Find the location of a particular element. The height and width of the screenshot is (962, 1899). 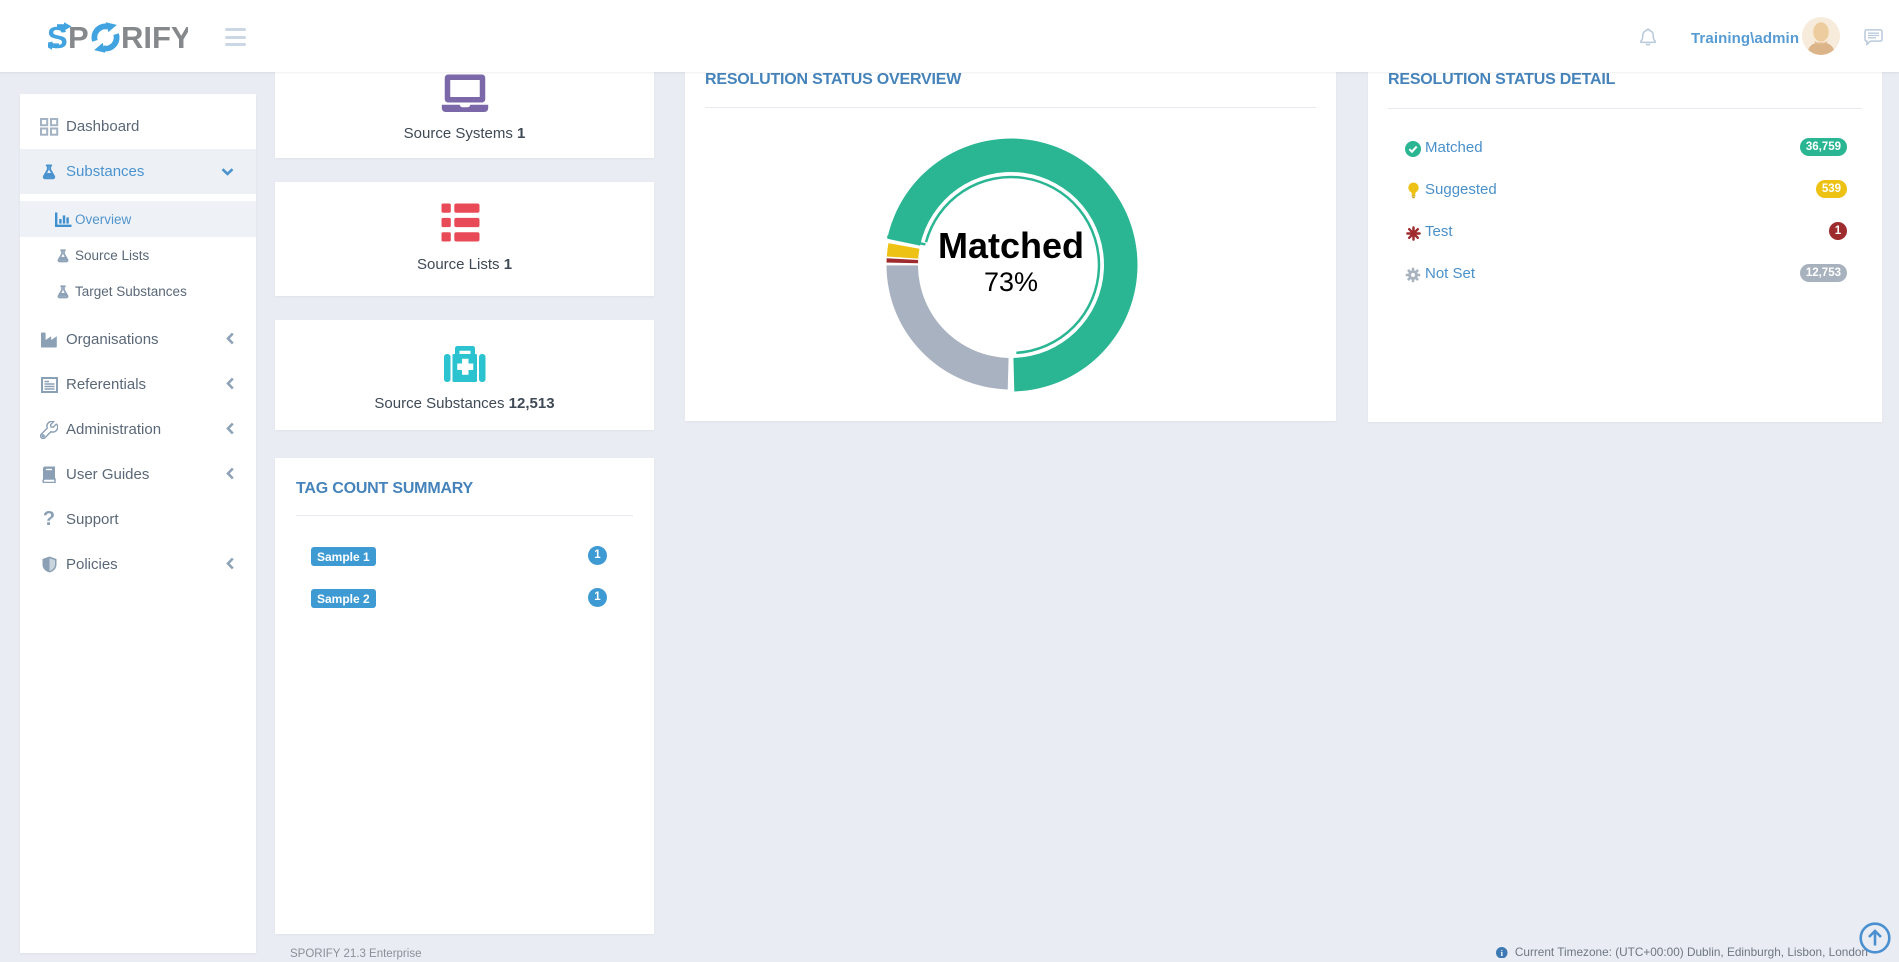

svg-text: RIFY is located at coordinates (154, 37).